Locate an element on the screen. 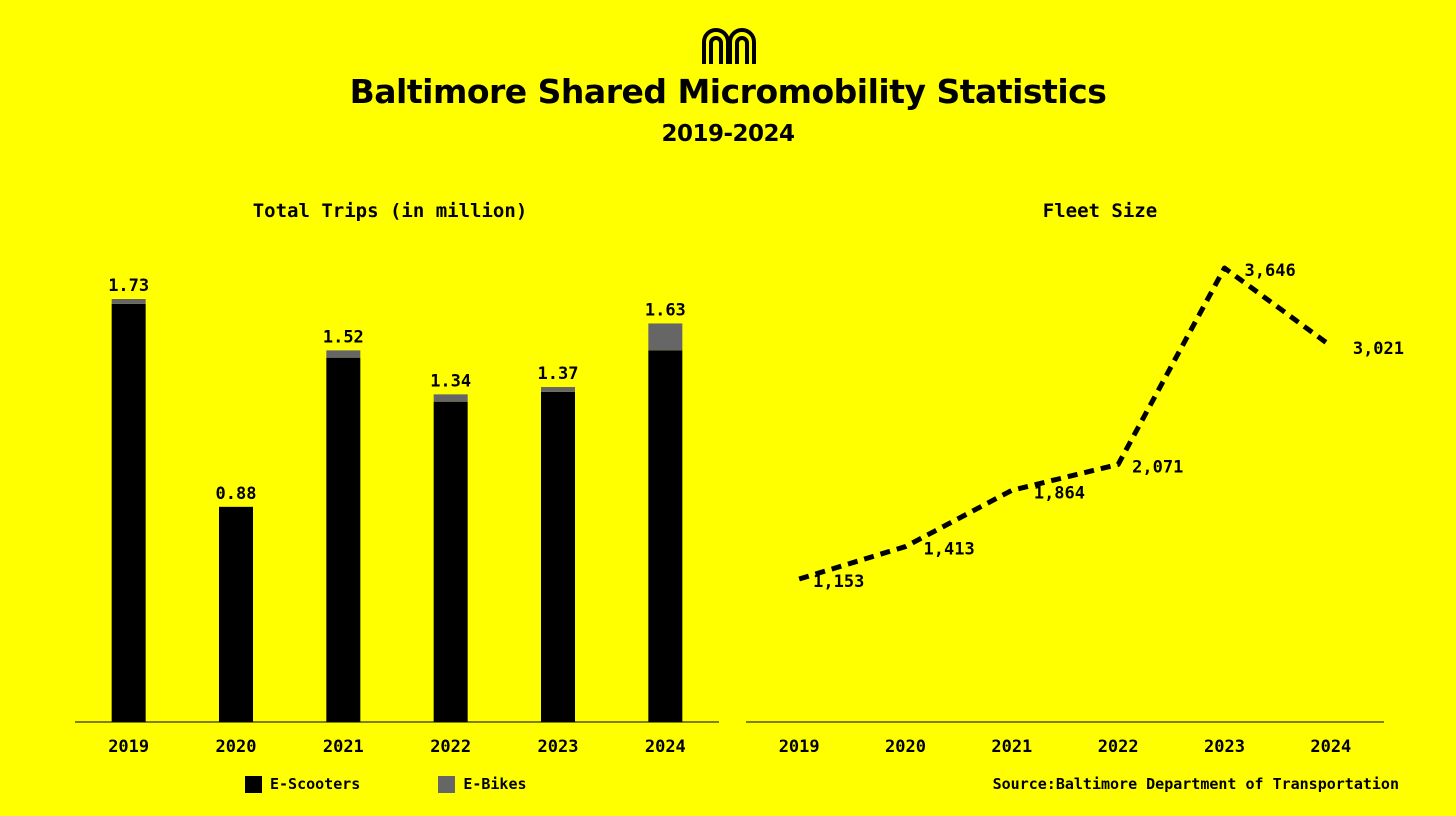 This screenshot has height=816, width=1456. legend-label-e-bikes: E-Bikes is located at coordinates (495, 784).